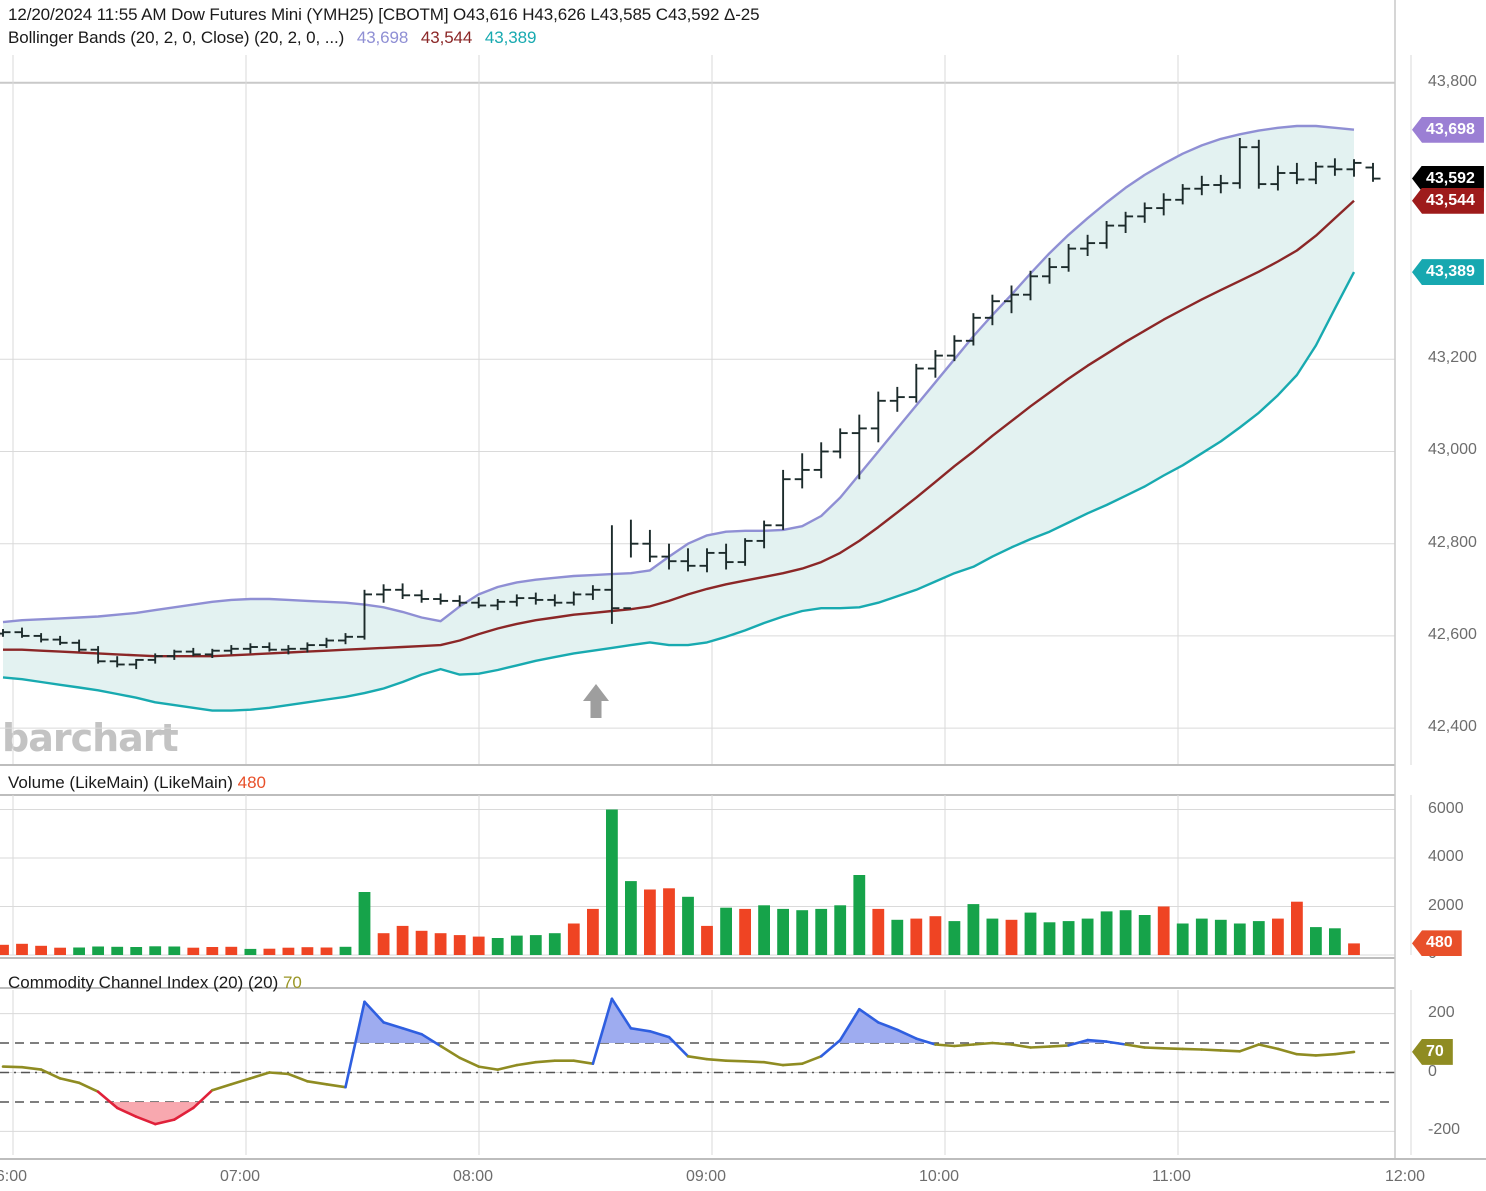 The width and height of the screenshot is (1486, 1191). I want to click on price-axis-label: 43,800, so click(1452, 81).